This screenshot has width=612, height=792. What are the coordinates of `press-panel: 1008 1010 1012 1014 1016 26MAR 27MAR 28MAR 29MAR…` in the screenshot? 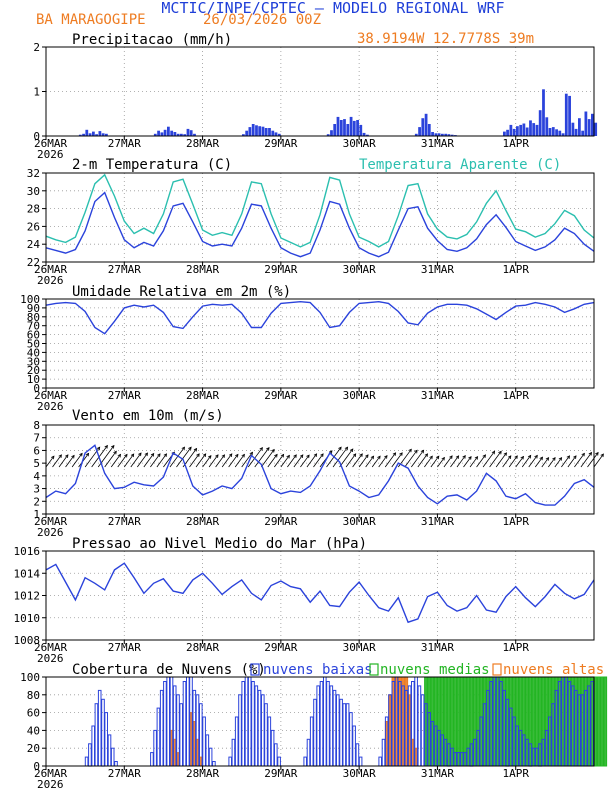 It's located at (304, 605).